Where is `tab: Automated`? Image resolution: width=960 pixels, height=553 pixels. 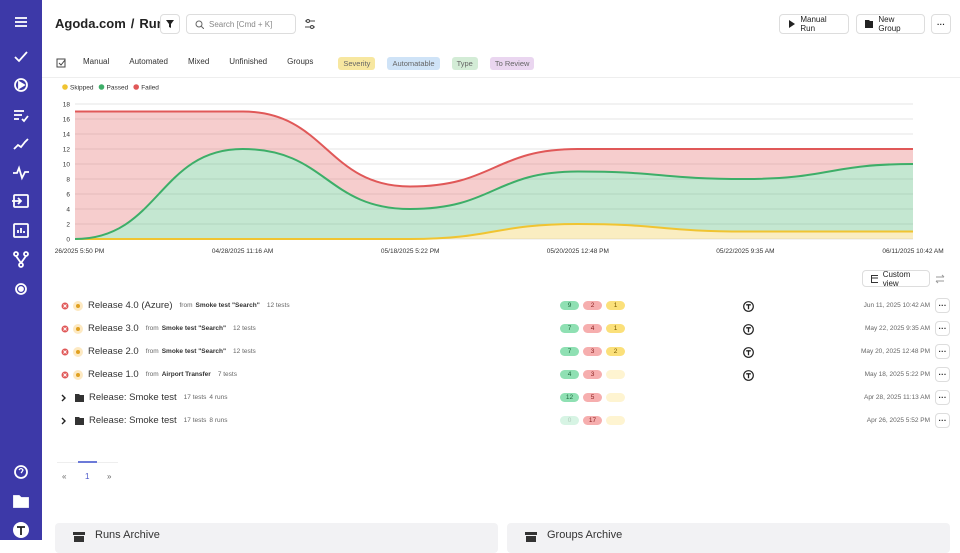 tab: Automated is located at coordinates (148, 61).